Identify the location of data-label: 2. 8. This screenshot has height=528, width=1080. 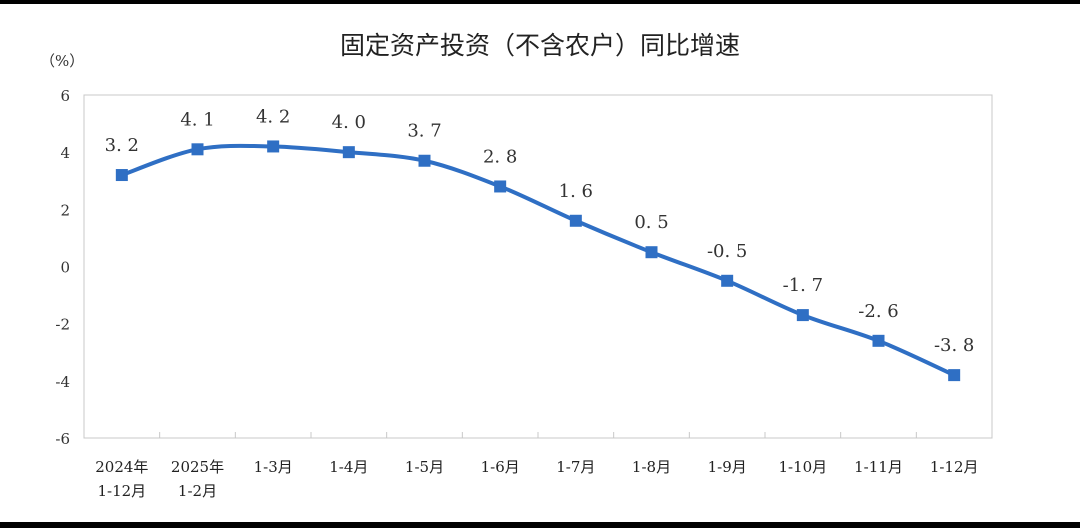
(500, 156).